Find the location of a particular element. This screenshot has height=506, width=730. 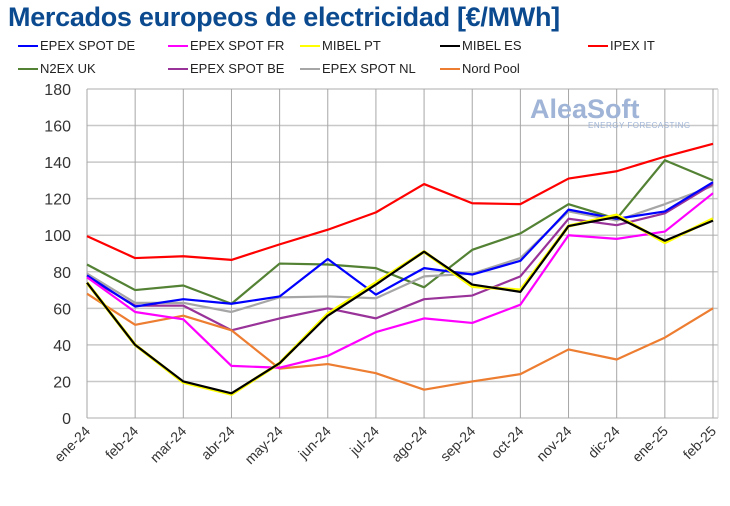

y-tick-label: 160 is located at coordinates (57, 127).